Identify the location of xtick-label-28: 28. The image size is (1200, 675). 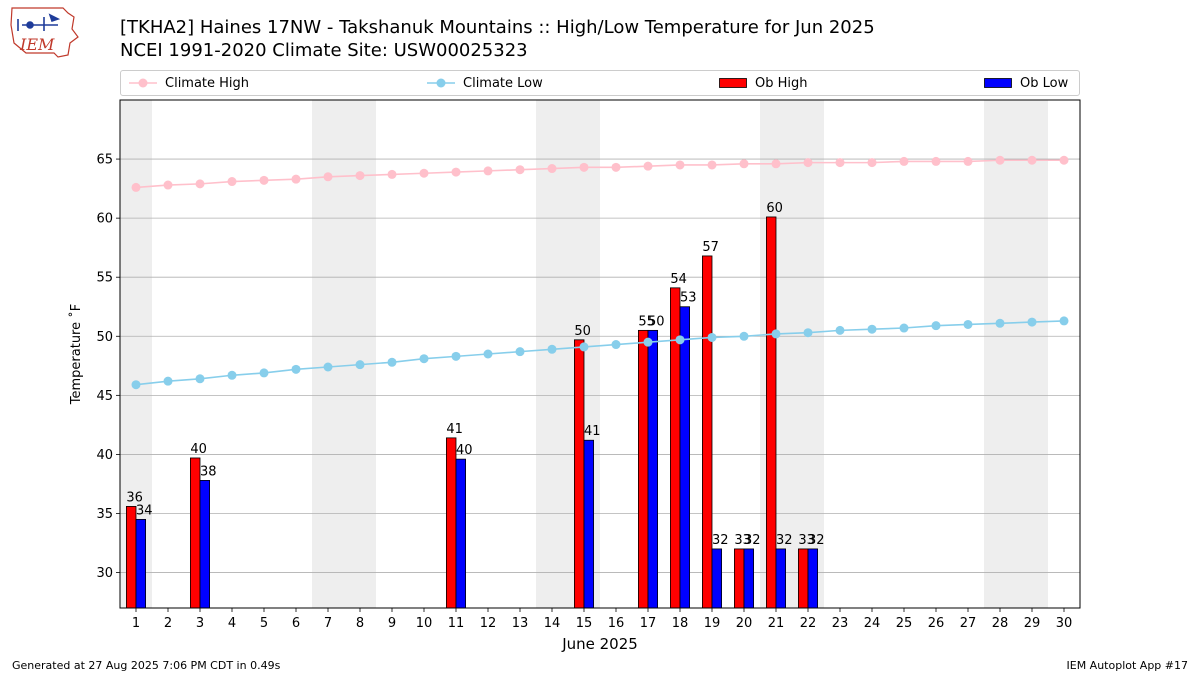
(1000, 623).